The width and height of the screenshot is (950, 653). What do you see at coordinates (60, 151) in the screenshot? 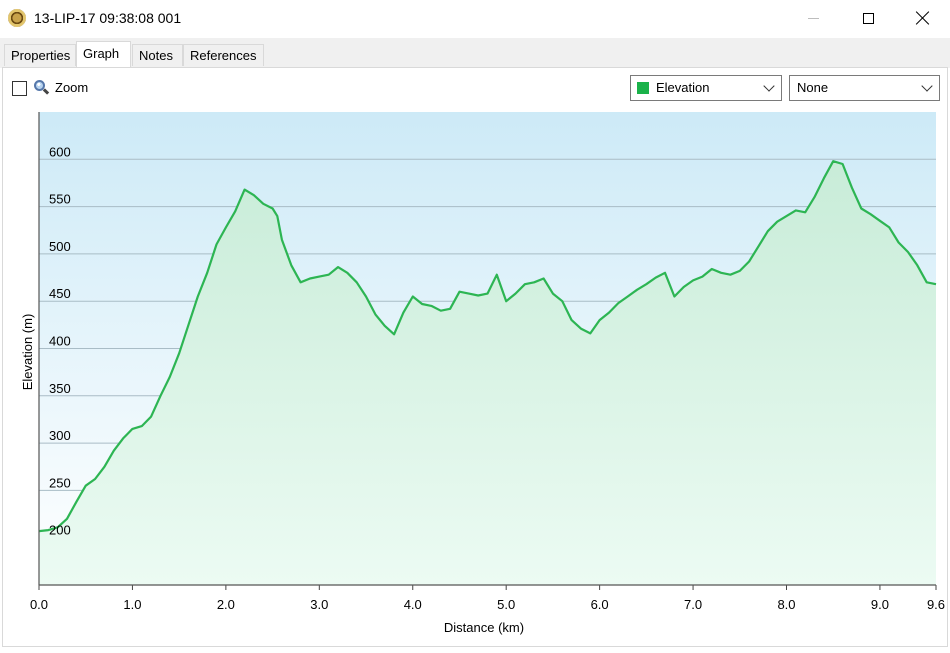
I see `y-tick-label: 600` at bounding box center [60, 151].